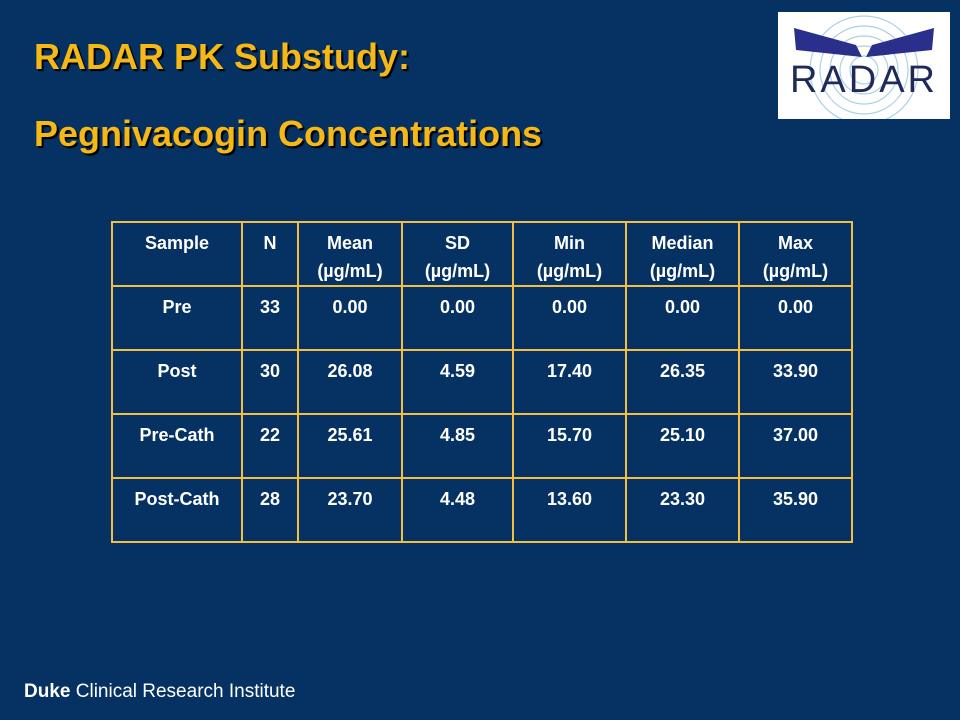 The image size is (960, 720). What do you see at coordinates (350, 446) in the screenshot?
I see `cell-mean: 25.61` at bounding box center [350, 446].